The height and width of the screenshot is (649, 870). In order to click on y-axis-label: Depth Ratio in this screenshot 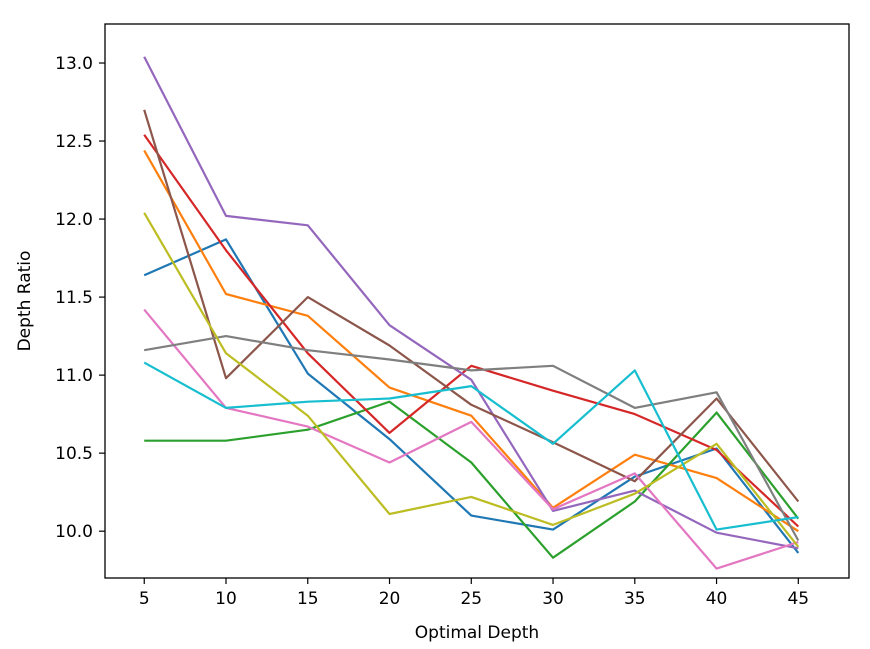, I will do `click(25, 301)`.